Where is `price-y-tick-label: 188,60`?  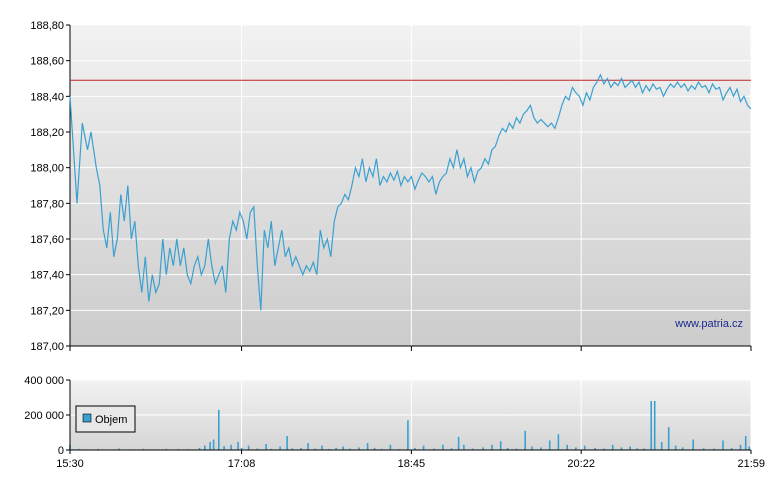 price-y-tick-label: 188,60 is located at coordinates (47, 62).